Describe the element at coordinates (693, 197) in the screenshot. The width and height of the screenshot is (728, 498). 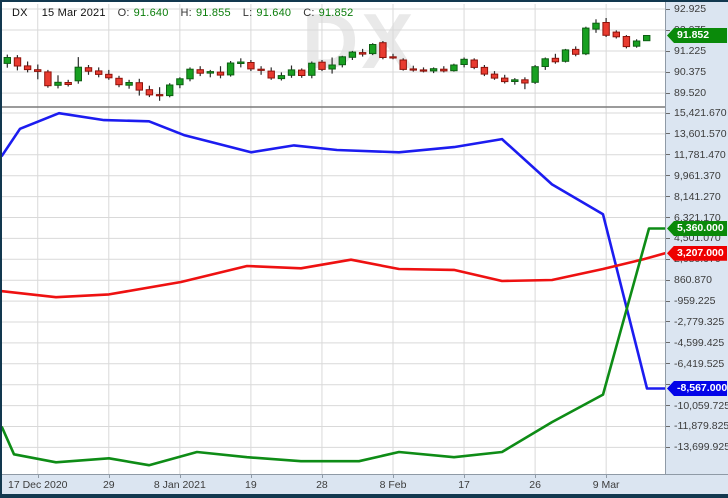
I see `axis-label: 8,141.270` at that location.